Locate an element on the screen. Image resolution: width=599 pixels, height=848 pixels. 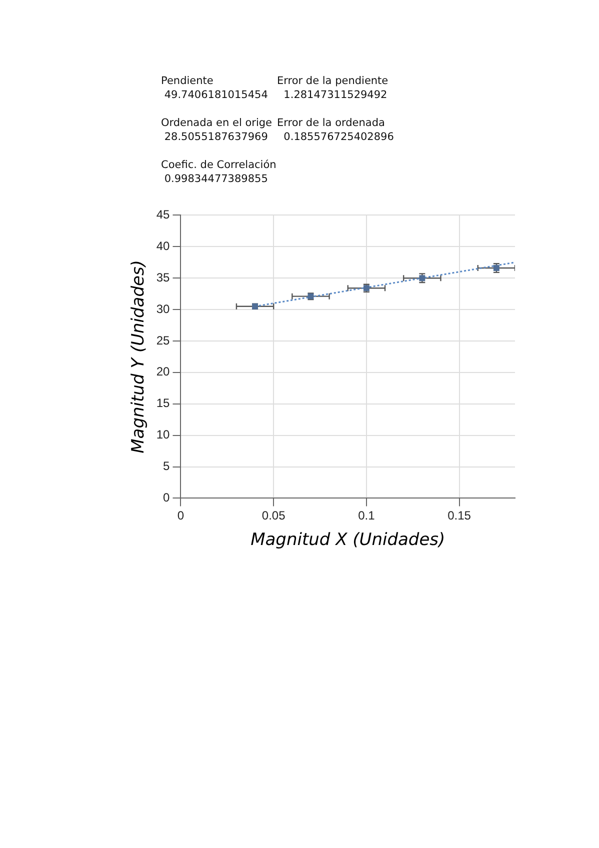
text: 0.185576725402896 is located at coordinates (338, 137).